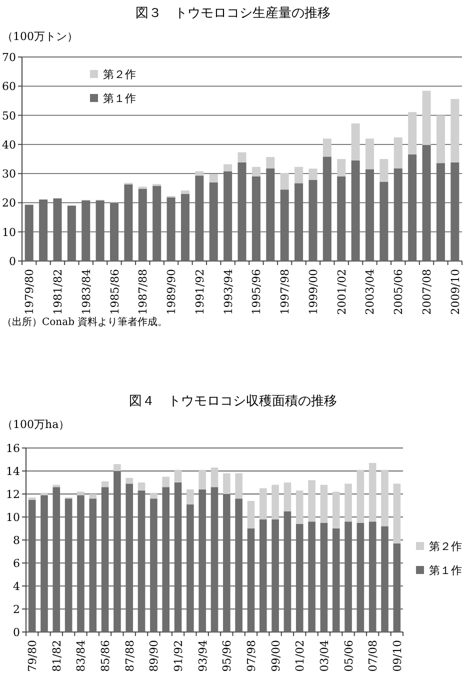  I want to click on x-tick-label: 1993/94, so click(228, 292).